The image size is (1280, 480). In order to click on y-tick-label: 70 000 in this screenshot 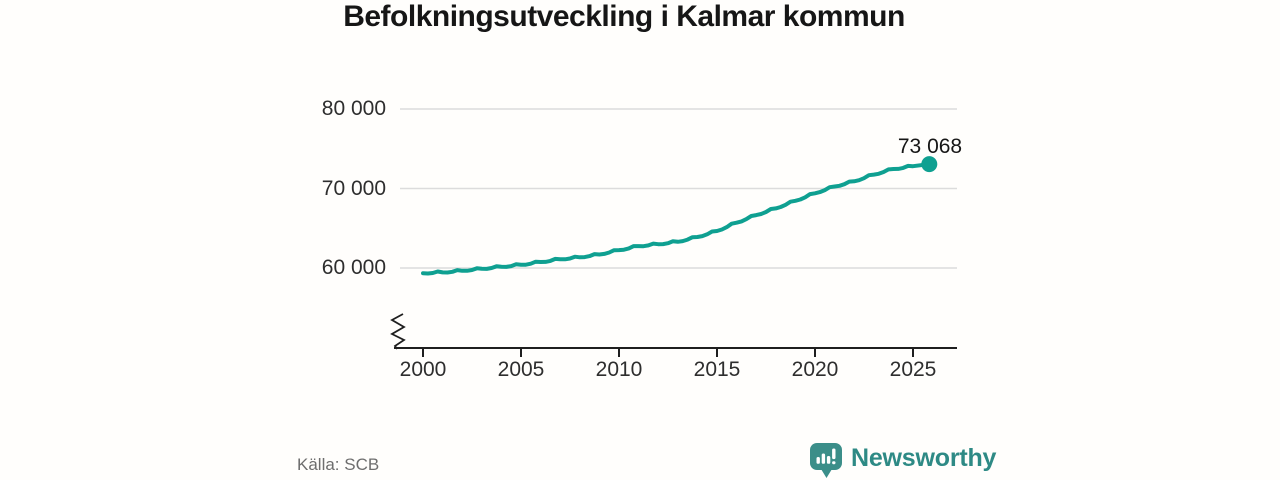, I will do `click(353, 188)`.